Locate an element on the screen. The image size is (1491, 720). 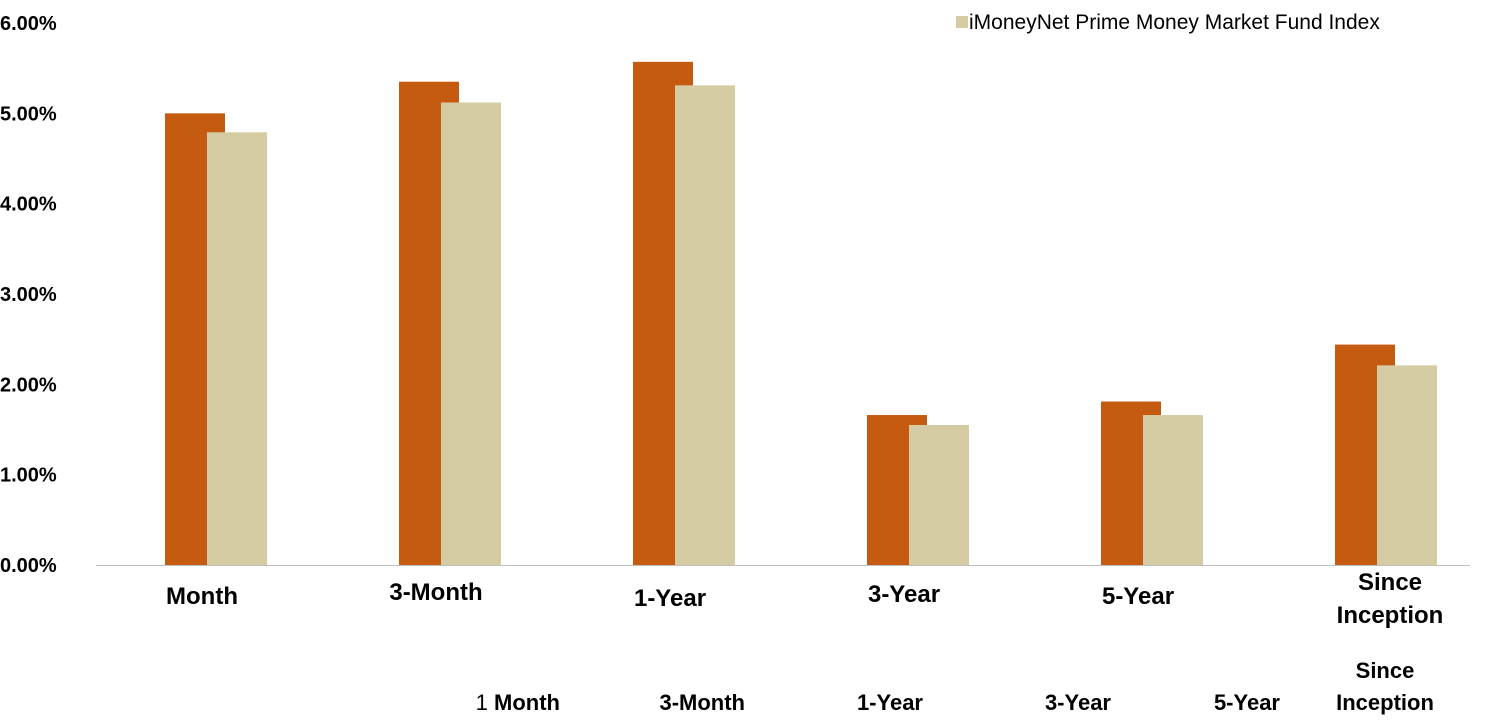
x-tick-label: 5-Year is located at coordinates (1138, 596).